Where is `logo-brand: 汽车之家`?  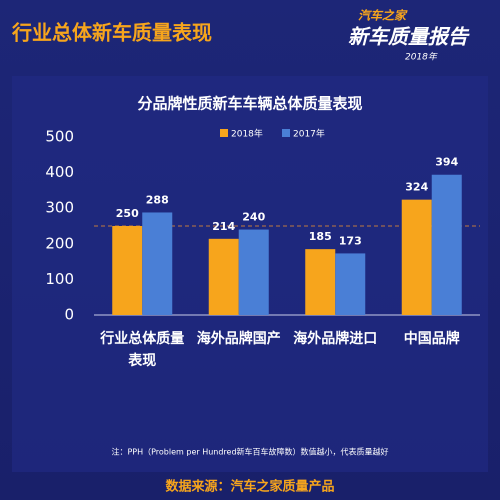 logo-brand: 汽车之家 is located at coordinates (383, 16).